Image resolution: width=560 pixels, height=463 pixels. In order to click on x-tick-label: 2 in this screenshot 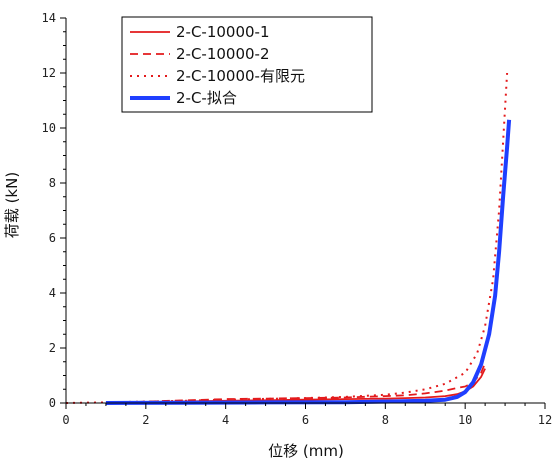, I will do `click(145, 420)`.